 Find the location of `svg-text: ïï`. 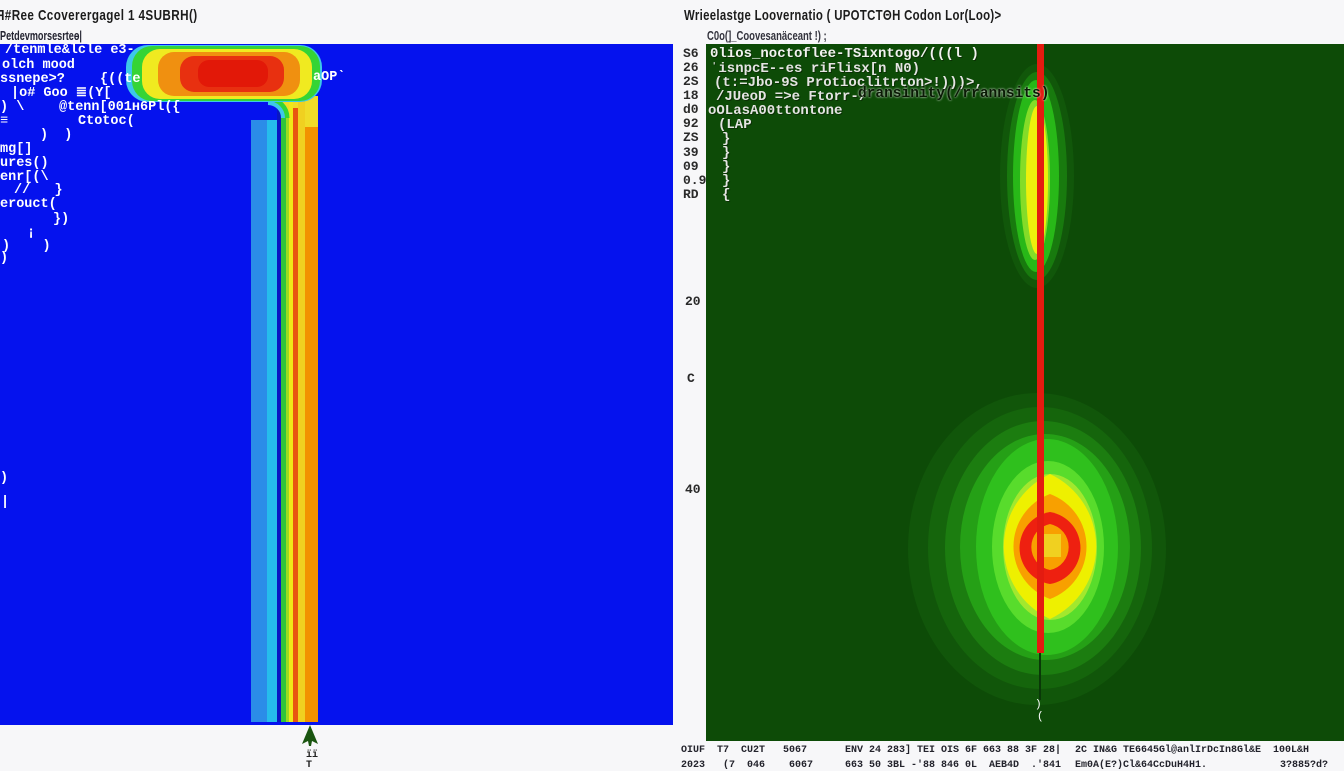

svg-text: ïï is located at coordinates (312, 755).